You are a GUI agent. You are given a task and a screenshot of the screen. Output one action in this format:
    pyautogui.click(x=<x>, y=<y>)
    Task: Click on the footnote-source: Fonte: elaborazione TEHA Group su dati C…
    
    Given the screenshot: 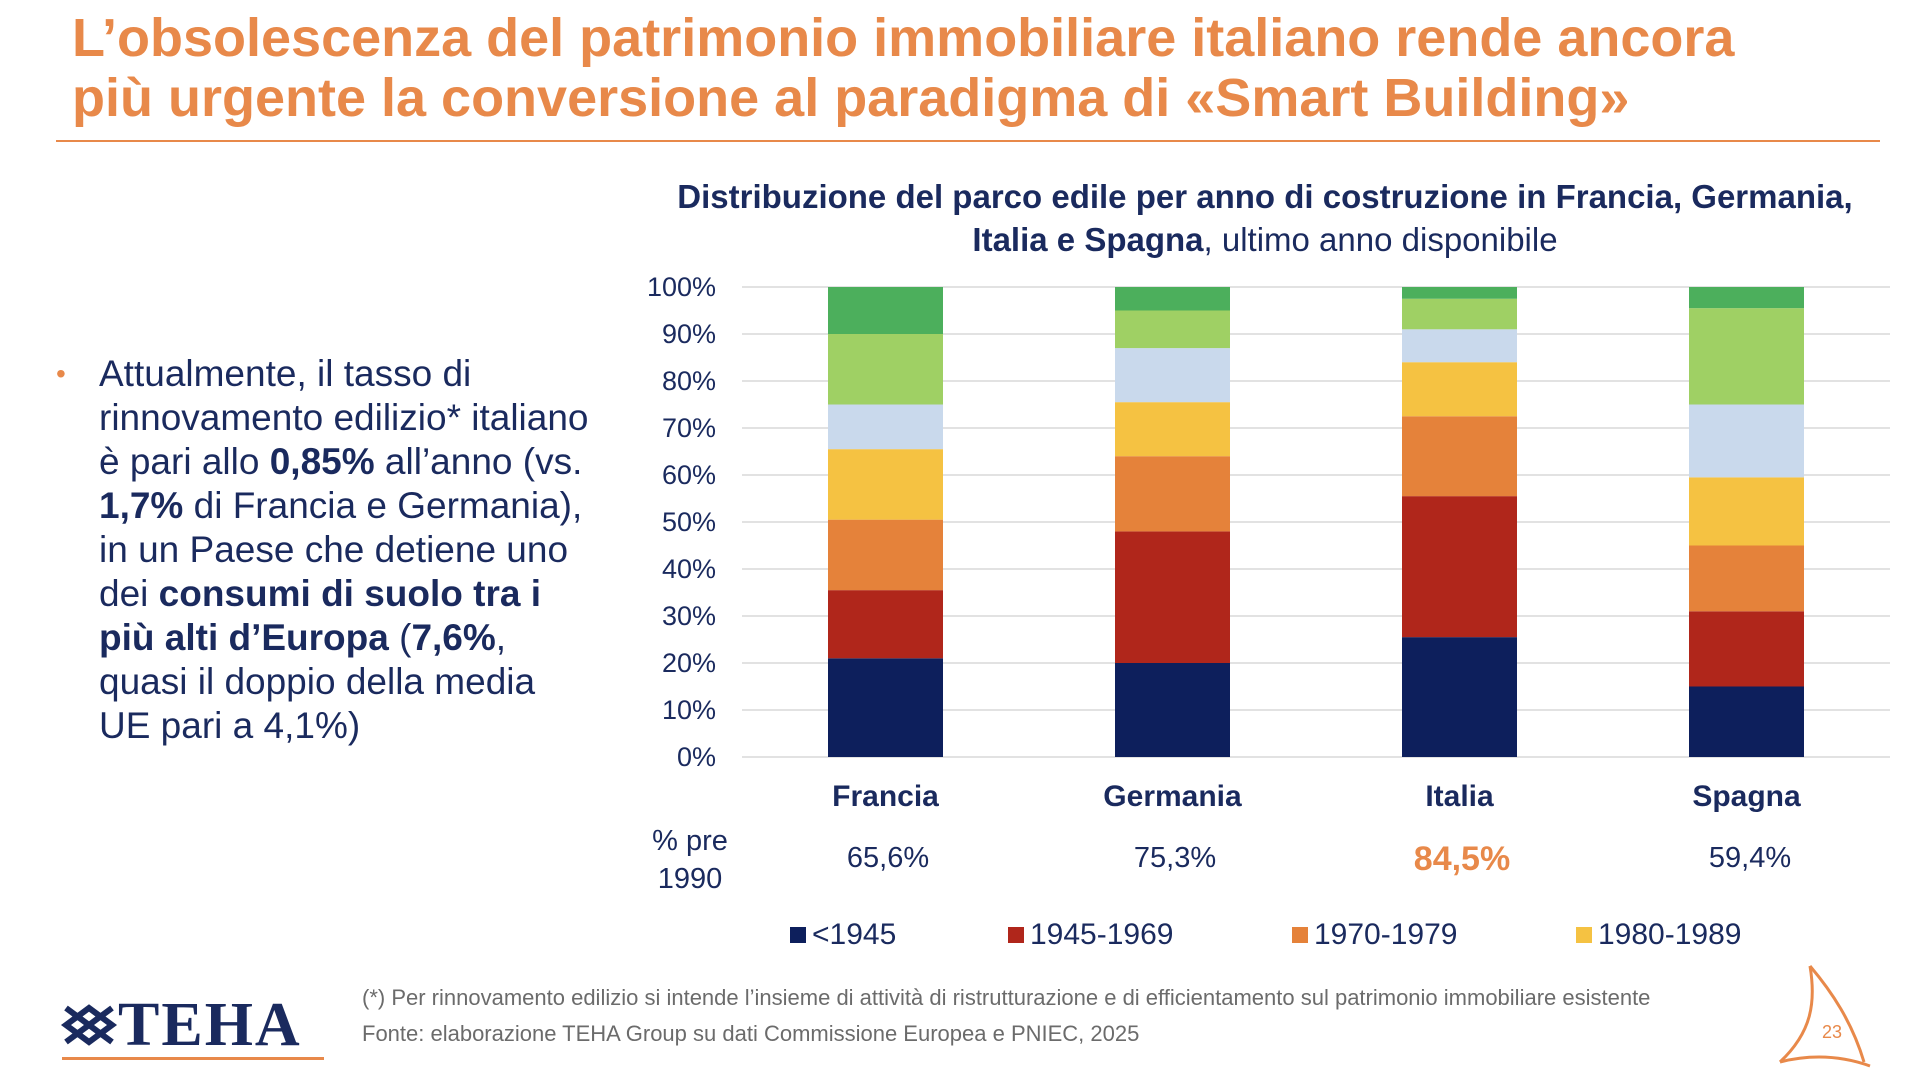 What is the action you would take?
    pyautogui.click(x=751, y=1033)
    